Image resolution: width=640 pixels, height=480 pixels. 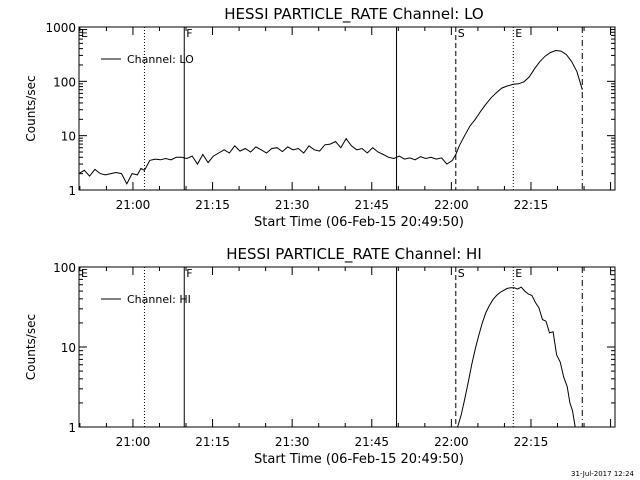 I want to click on legend-label: Channel: HI, so click(x=159, y=299).